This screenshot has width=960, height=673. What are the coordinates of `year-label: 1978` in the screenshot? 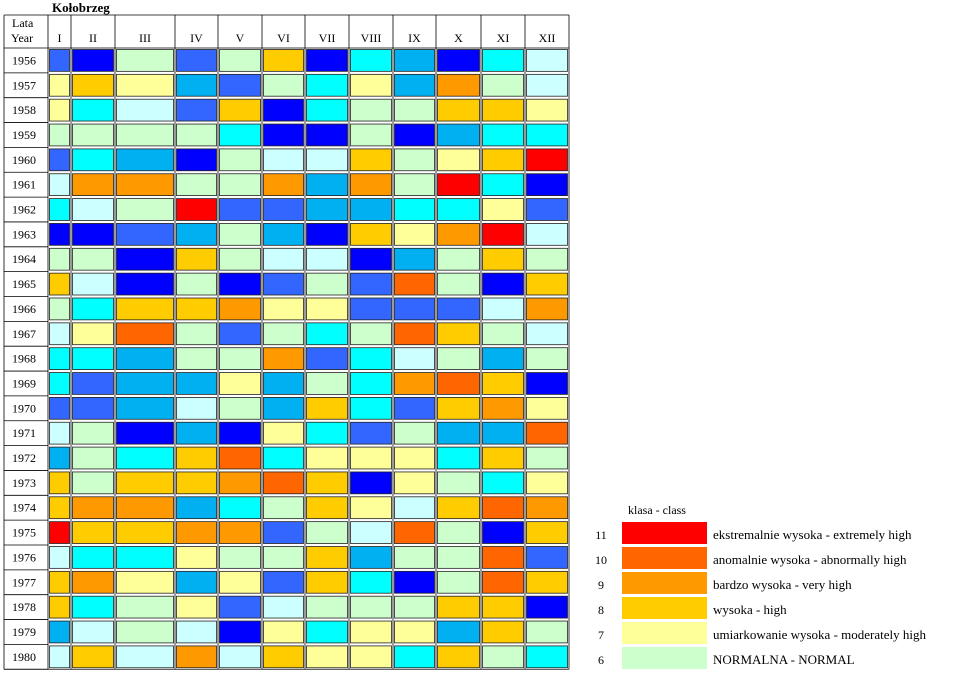 It's located at (24, 607).